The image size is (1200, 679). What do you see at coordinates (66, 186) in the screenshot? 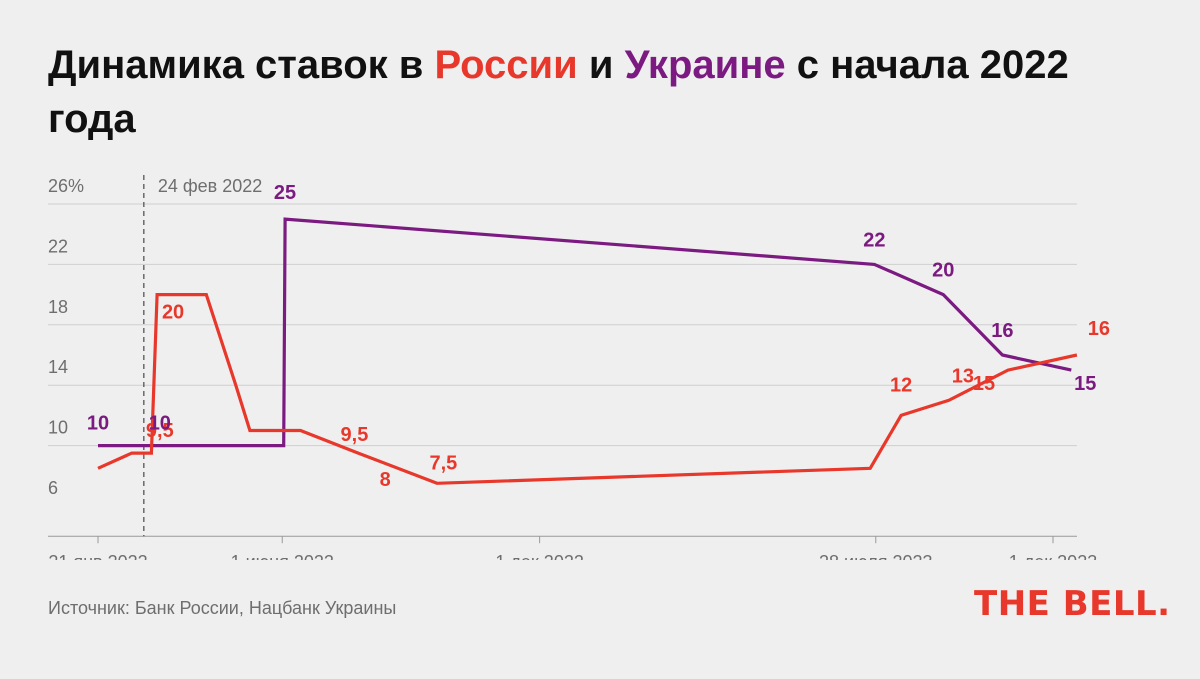
I see `y-tick-label: 26%` at bounding box center [66, 186].